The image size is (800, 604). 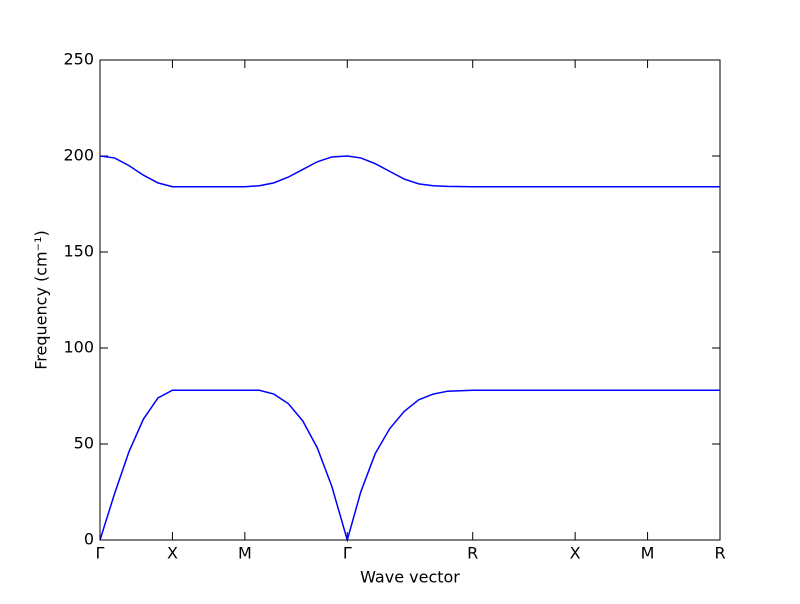 I want to click on y-axis-label: Frequency (cm⁻¹), so click(x=41, y=299).